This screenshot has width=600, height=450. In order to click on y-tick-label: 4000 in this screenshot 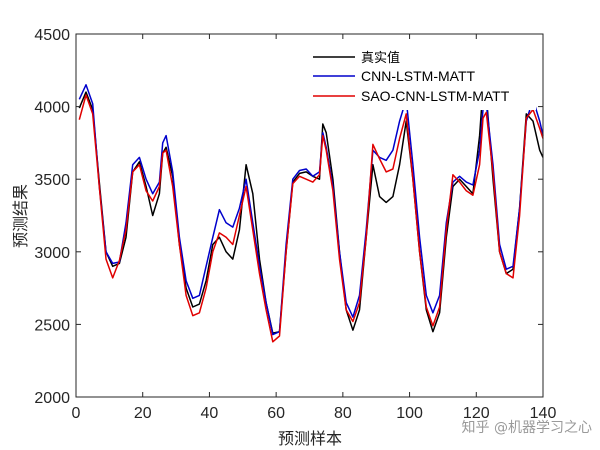, I will do `click(52, 108)`.